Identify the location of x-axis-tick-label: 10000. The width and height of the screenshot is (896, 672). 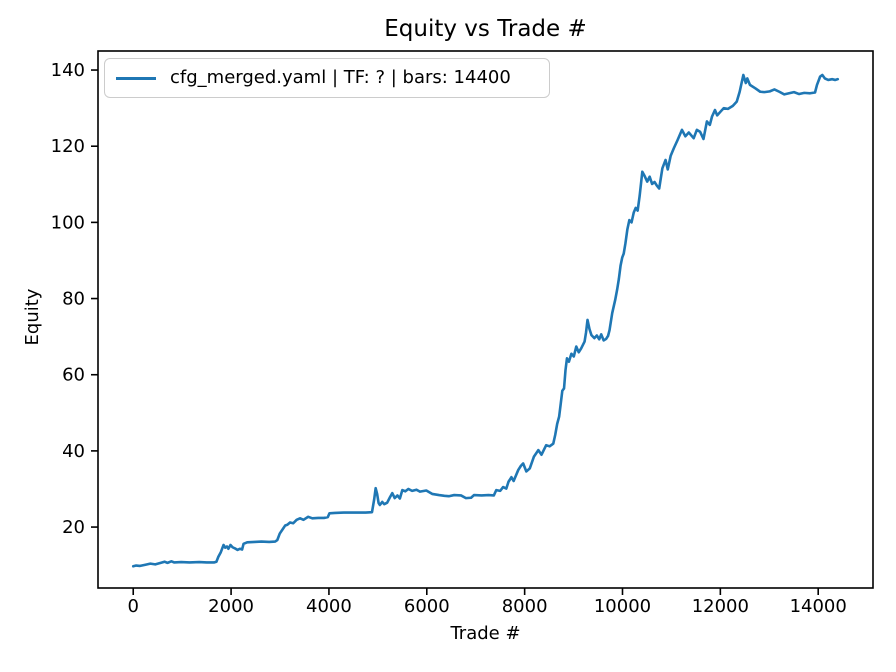
(622, 606).